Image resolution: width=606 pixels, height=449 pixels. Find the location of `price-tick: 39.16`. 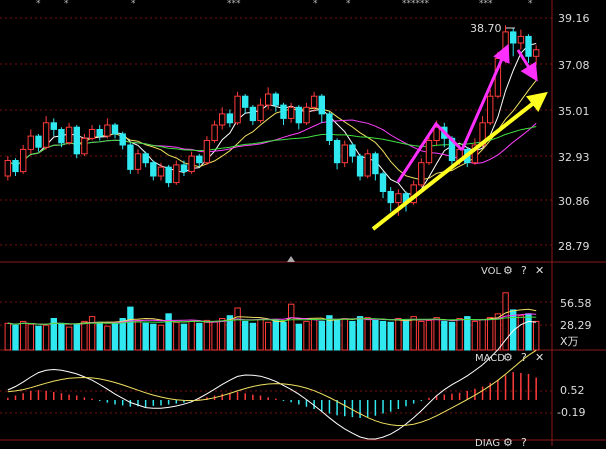

price-tick: 39.16 is located at coordinates (574, 18).